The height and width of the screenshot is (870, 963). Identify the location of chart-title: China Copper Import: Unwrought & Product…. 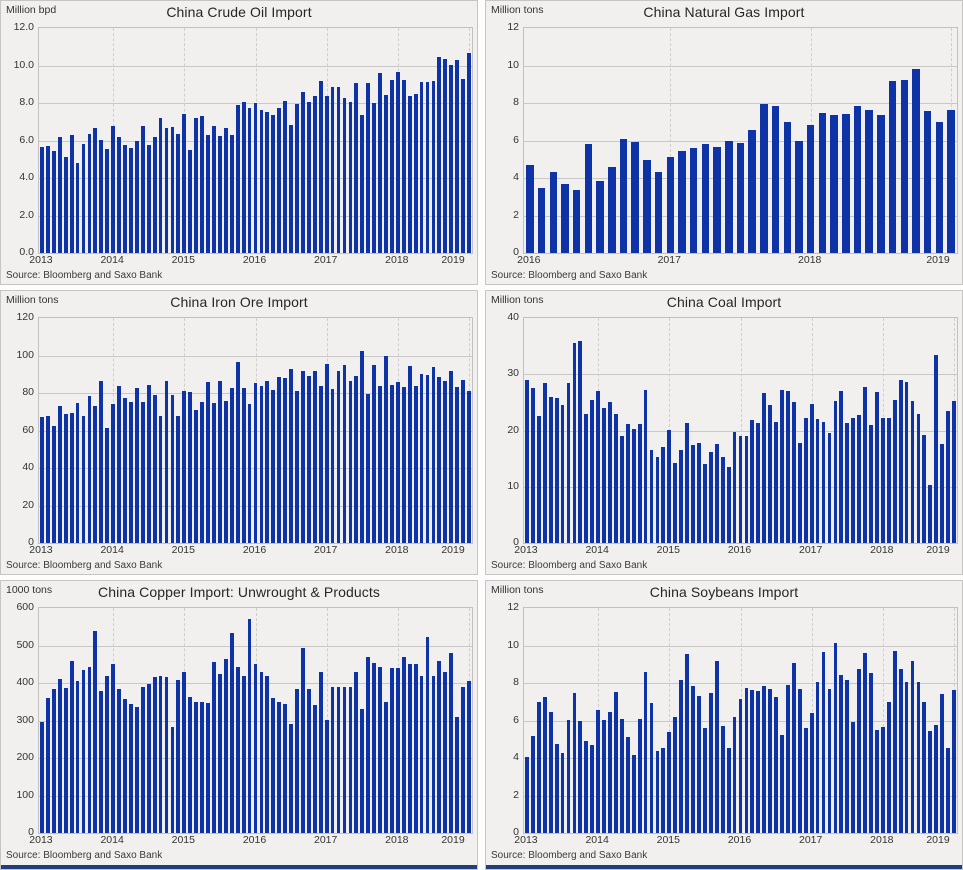
(239, 592).